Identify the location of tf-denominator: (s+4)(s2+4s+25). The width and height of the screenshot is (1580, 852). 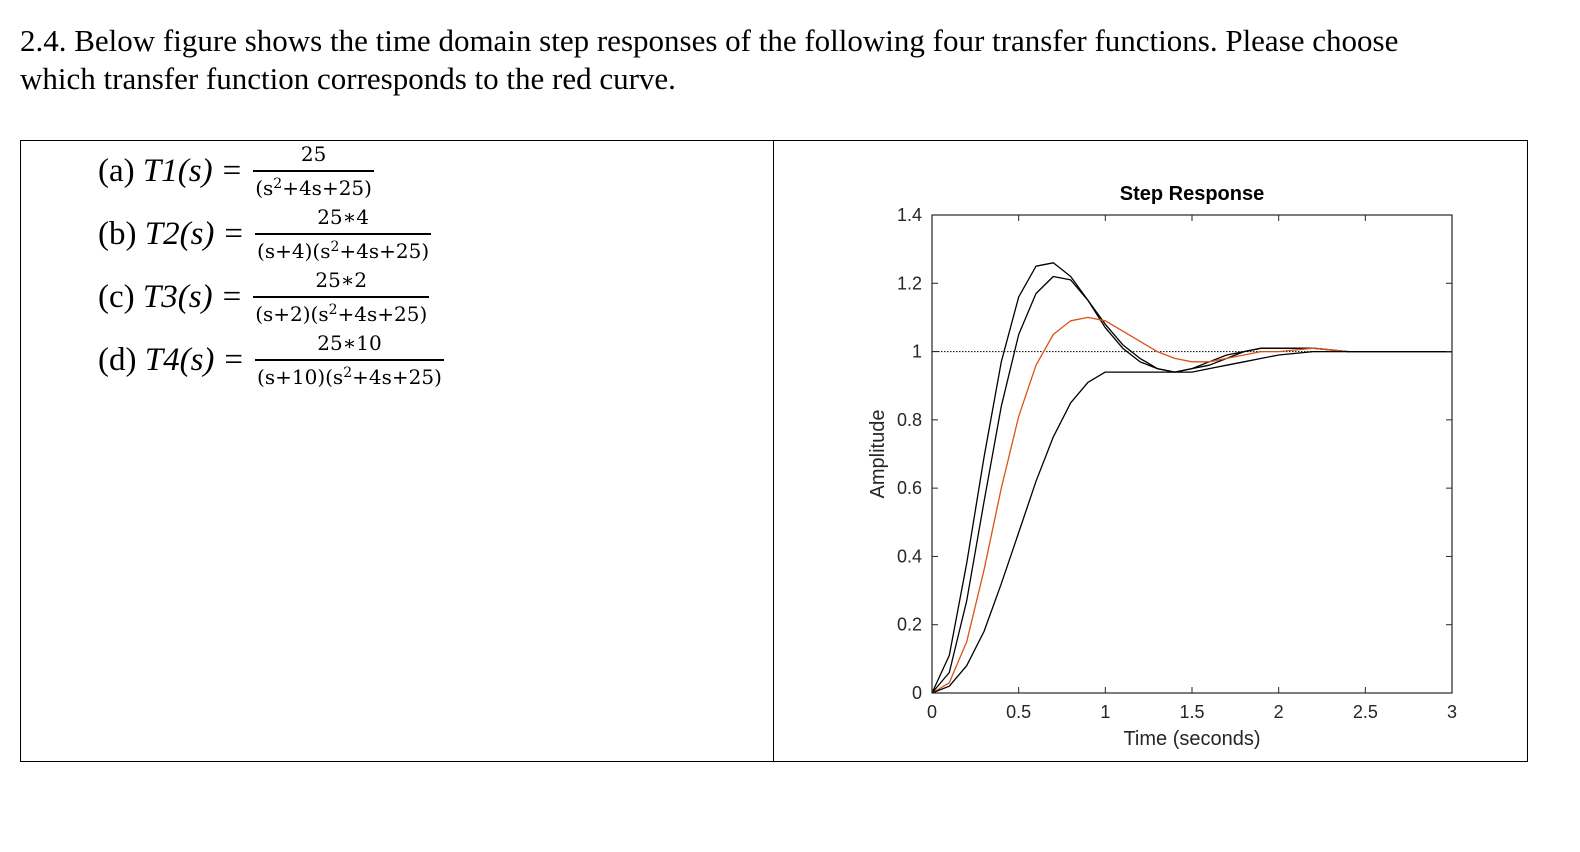
(343, 248).